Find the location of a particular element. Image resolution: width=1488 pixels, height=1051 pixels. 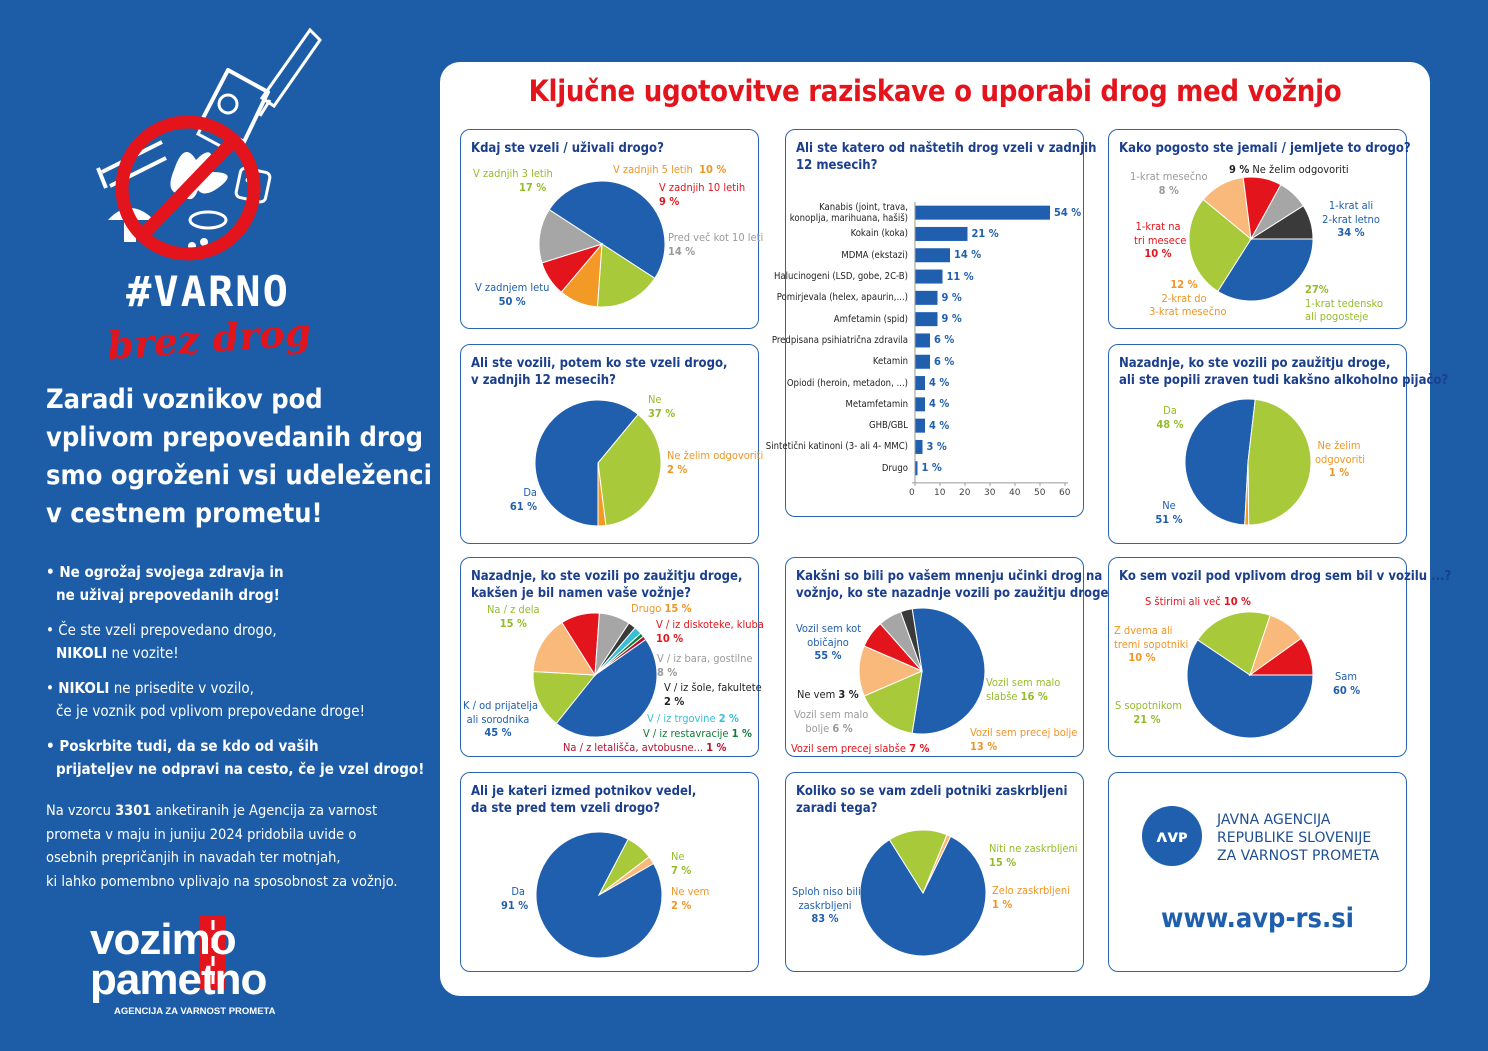

bar-category-label: Metamfetamin is located at coordinates (876, 404).